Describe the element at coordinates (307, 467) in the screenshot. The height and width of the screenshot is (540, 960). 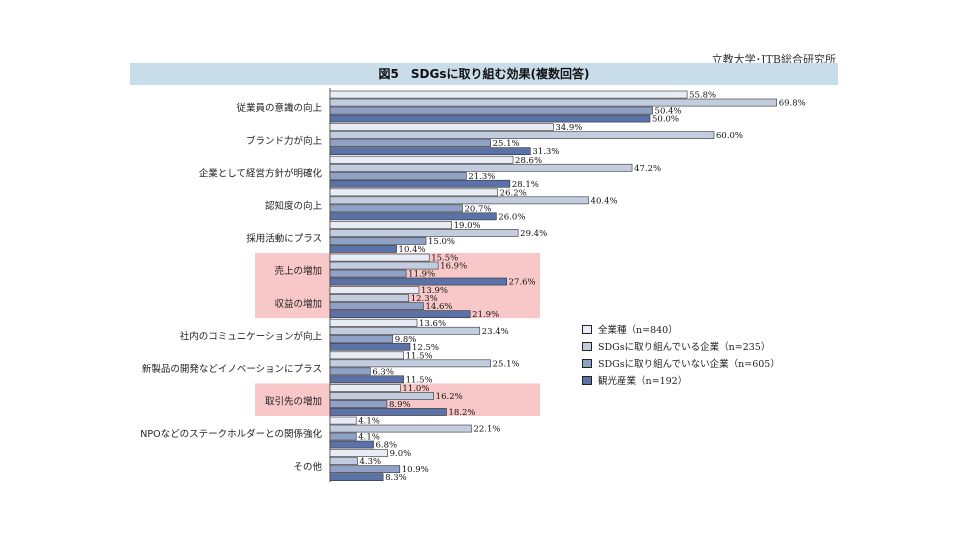
I see `category-label: その他` at that location.